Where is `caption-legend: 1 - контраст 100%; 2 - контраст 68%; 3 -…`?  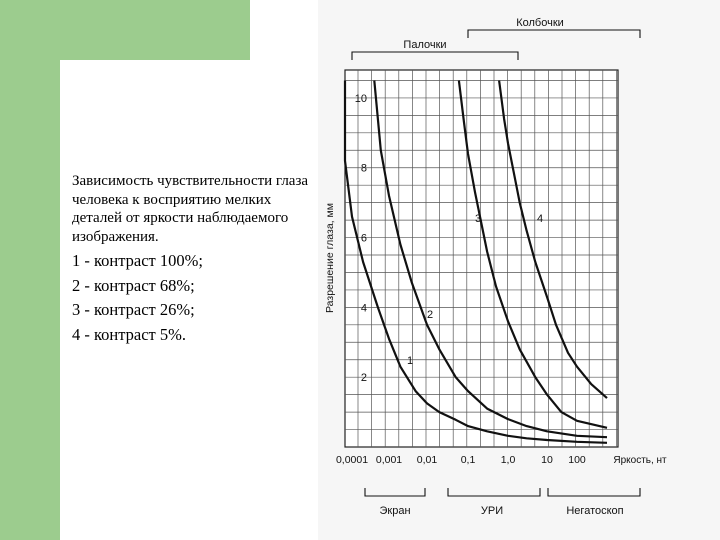
caption-legend: 1 - контраст 100%; 2 - контраст 68%; 3 -… is located at coordinates (192, 298).